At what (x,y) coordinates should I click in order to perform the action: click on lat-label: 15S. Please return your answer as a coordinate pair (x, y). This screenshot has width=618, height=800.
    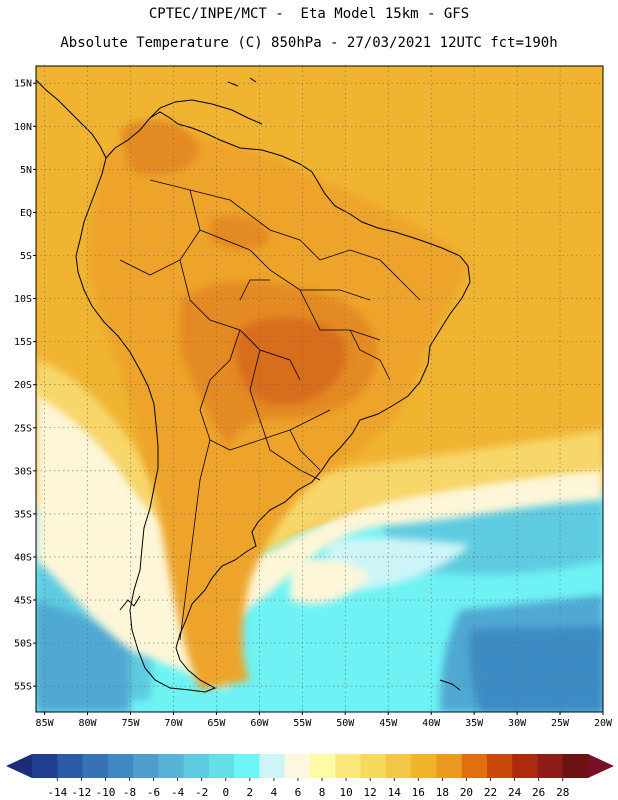
    Looking at the image, I should click on (23, 342).